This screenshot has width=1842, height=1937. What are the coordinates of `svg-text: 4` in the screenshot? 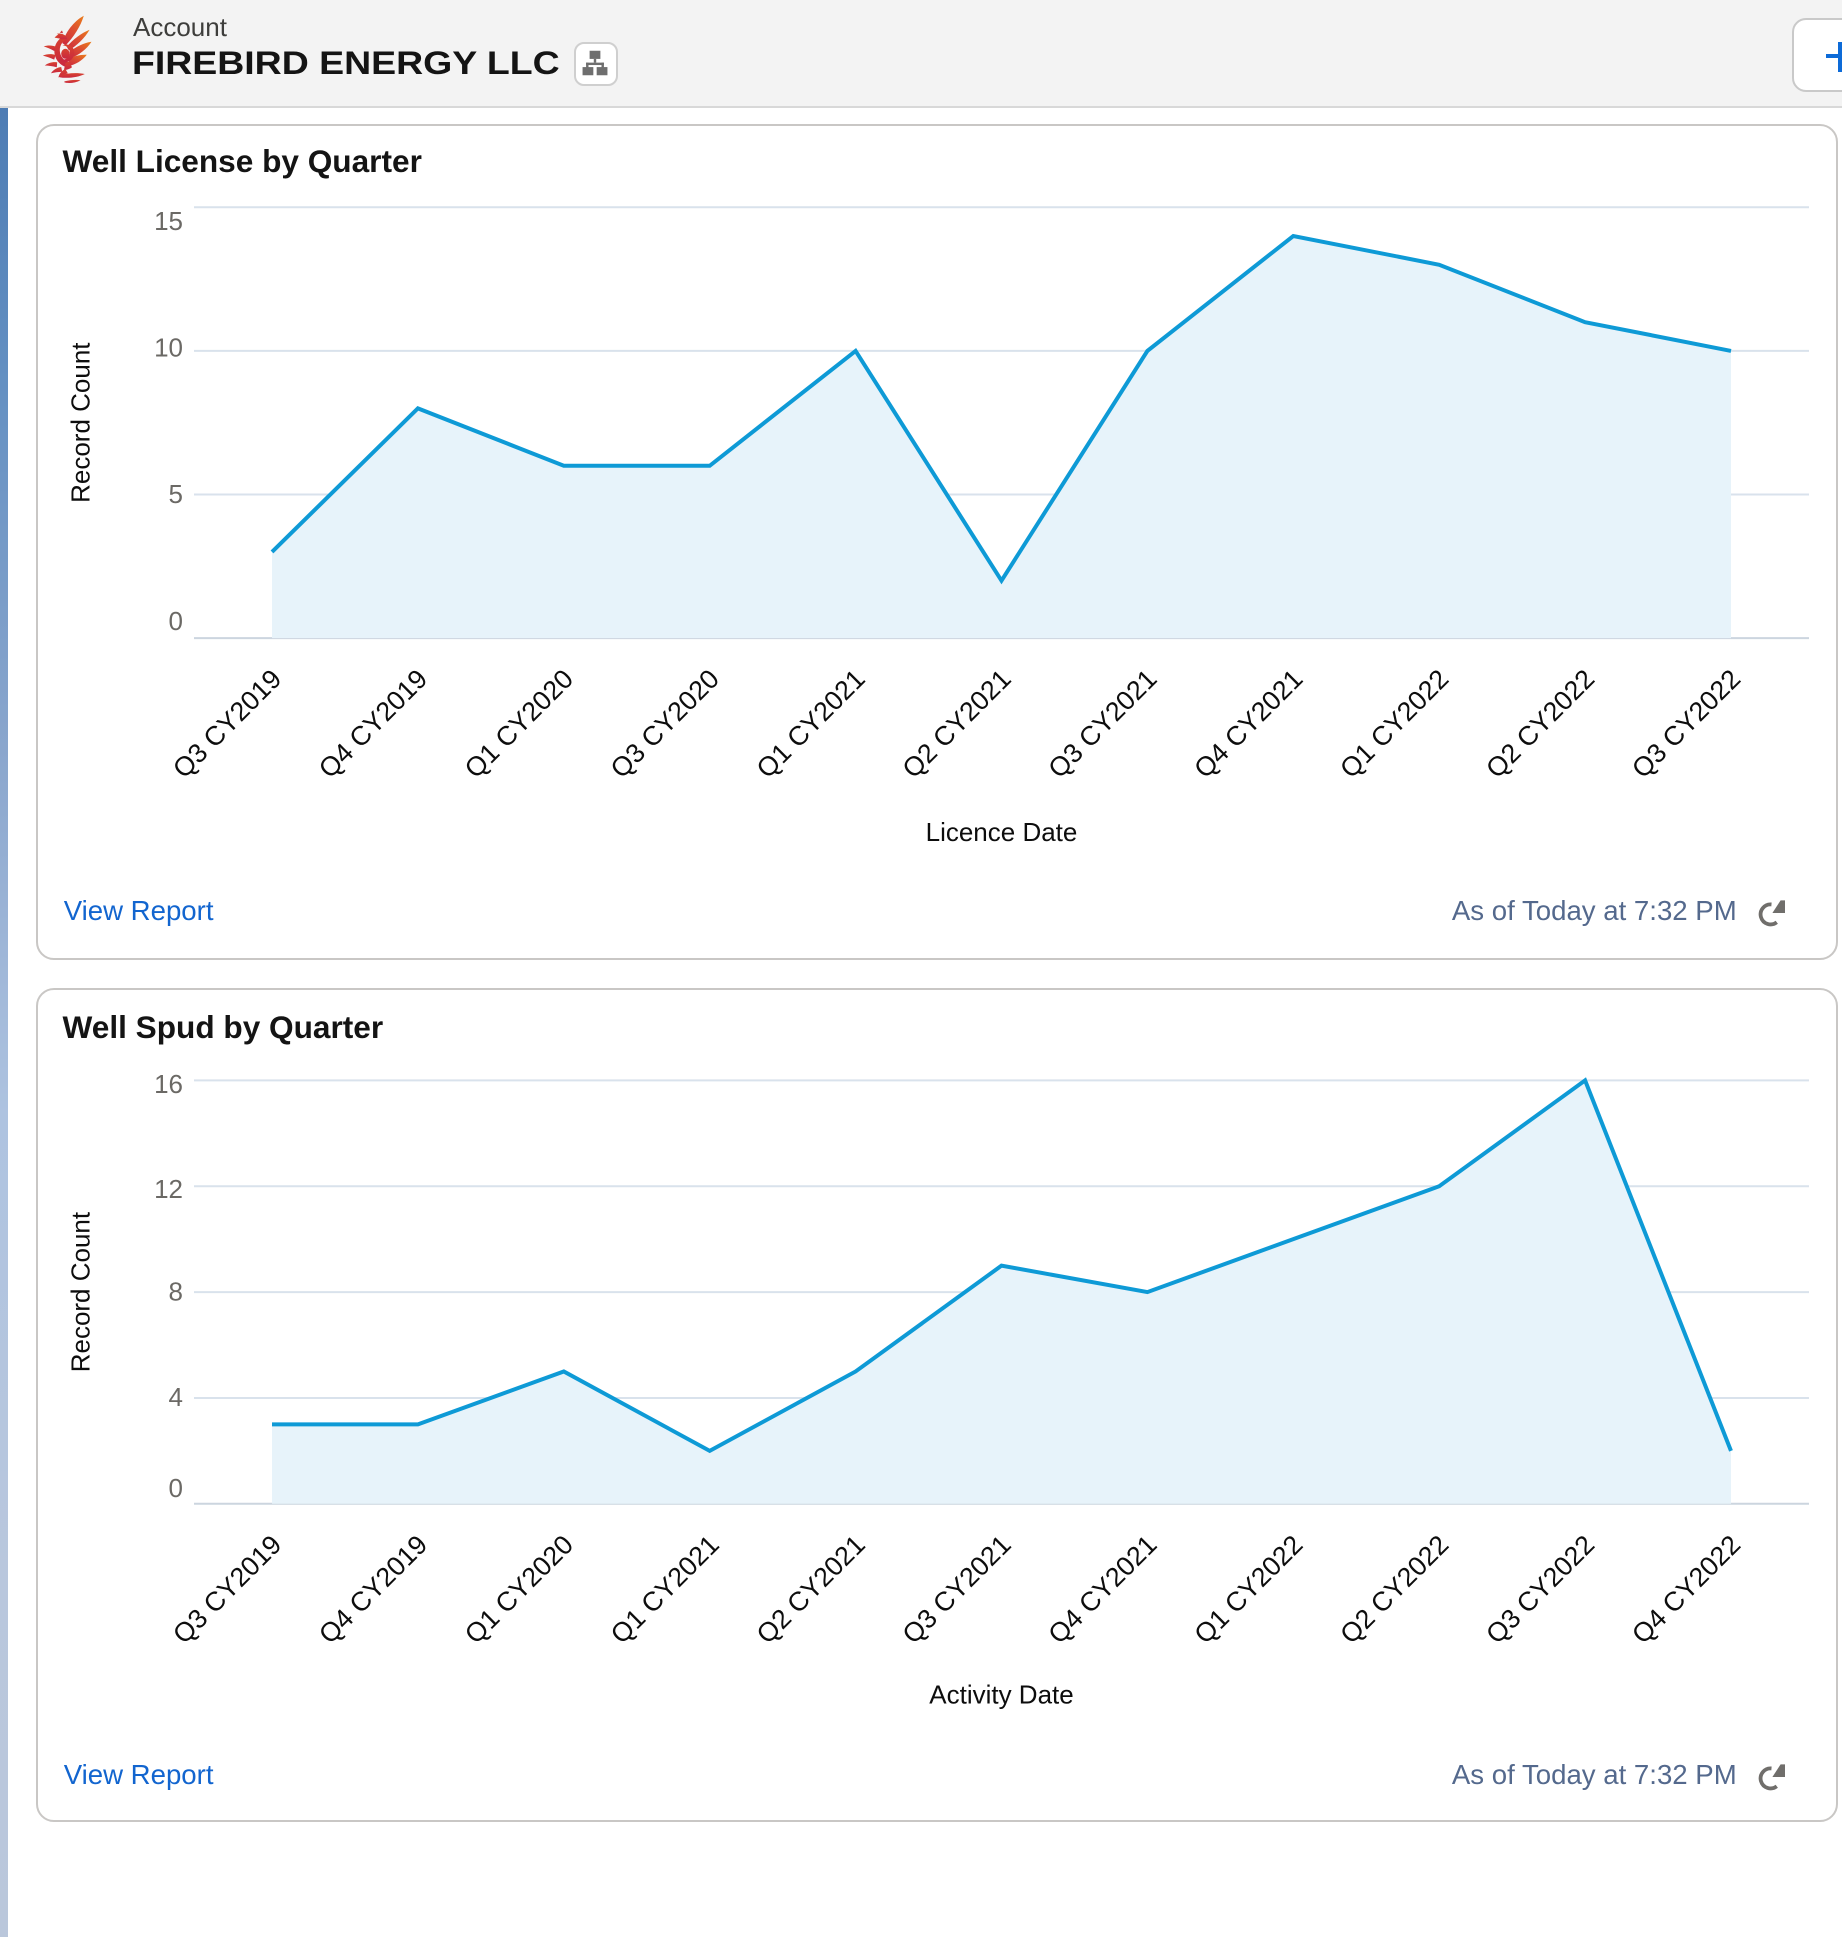 It's located at (175, 1398).